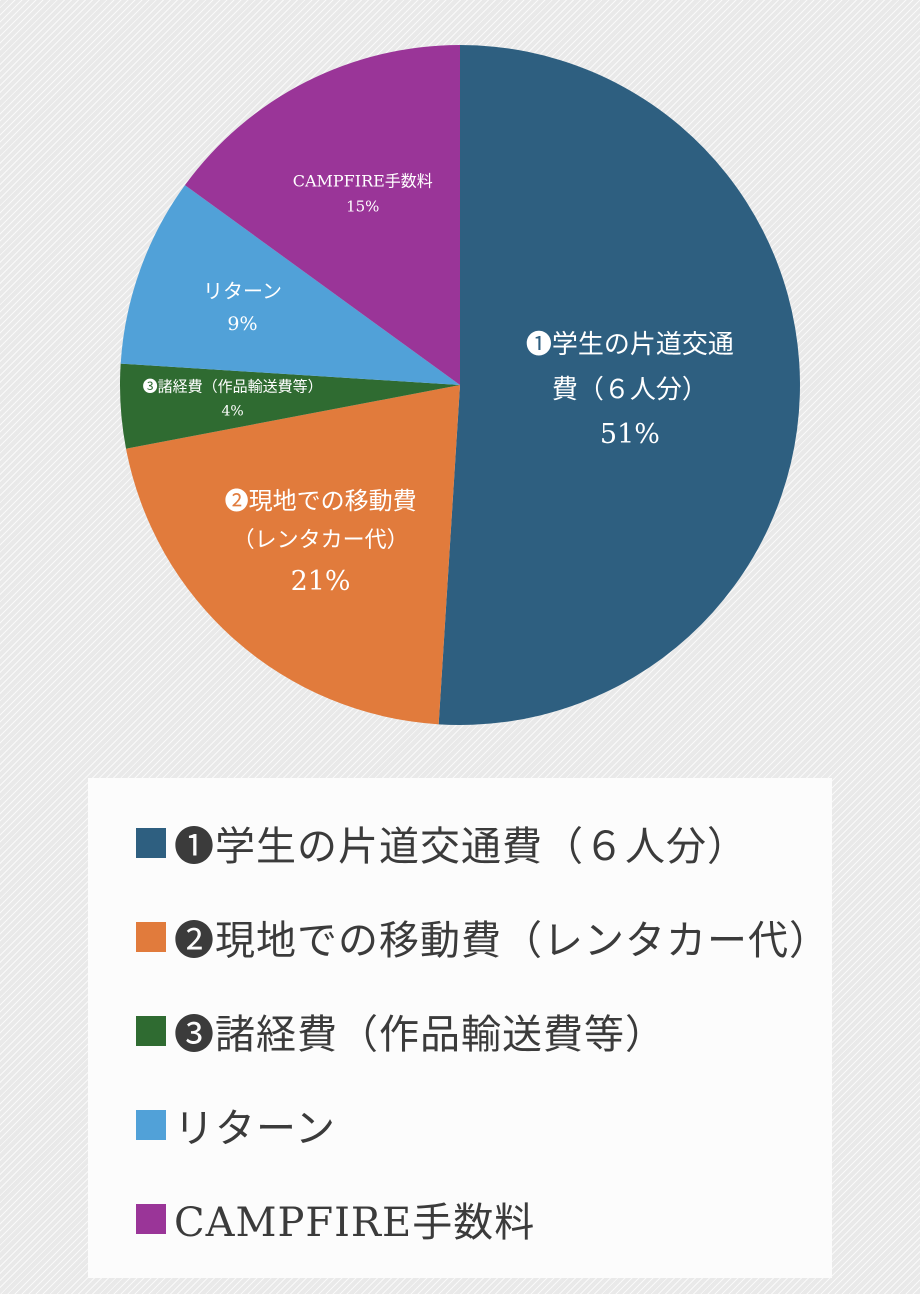  I want to click on legend-label: CAMPFIRE手数料, so click(355, 1223).